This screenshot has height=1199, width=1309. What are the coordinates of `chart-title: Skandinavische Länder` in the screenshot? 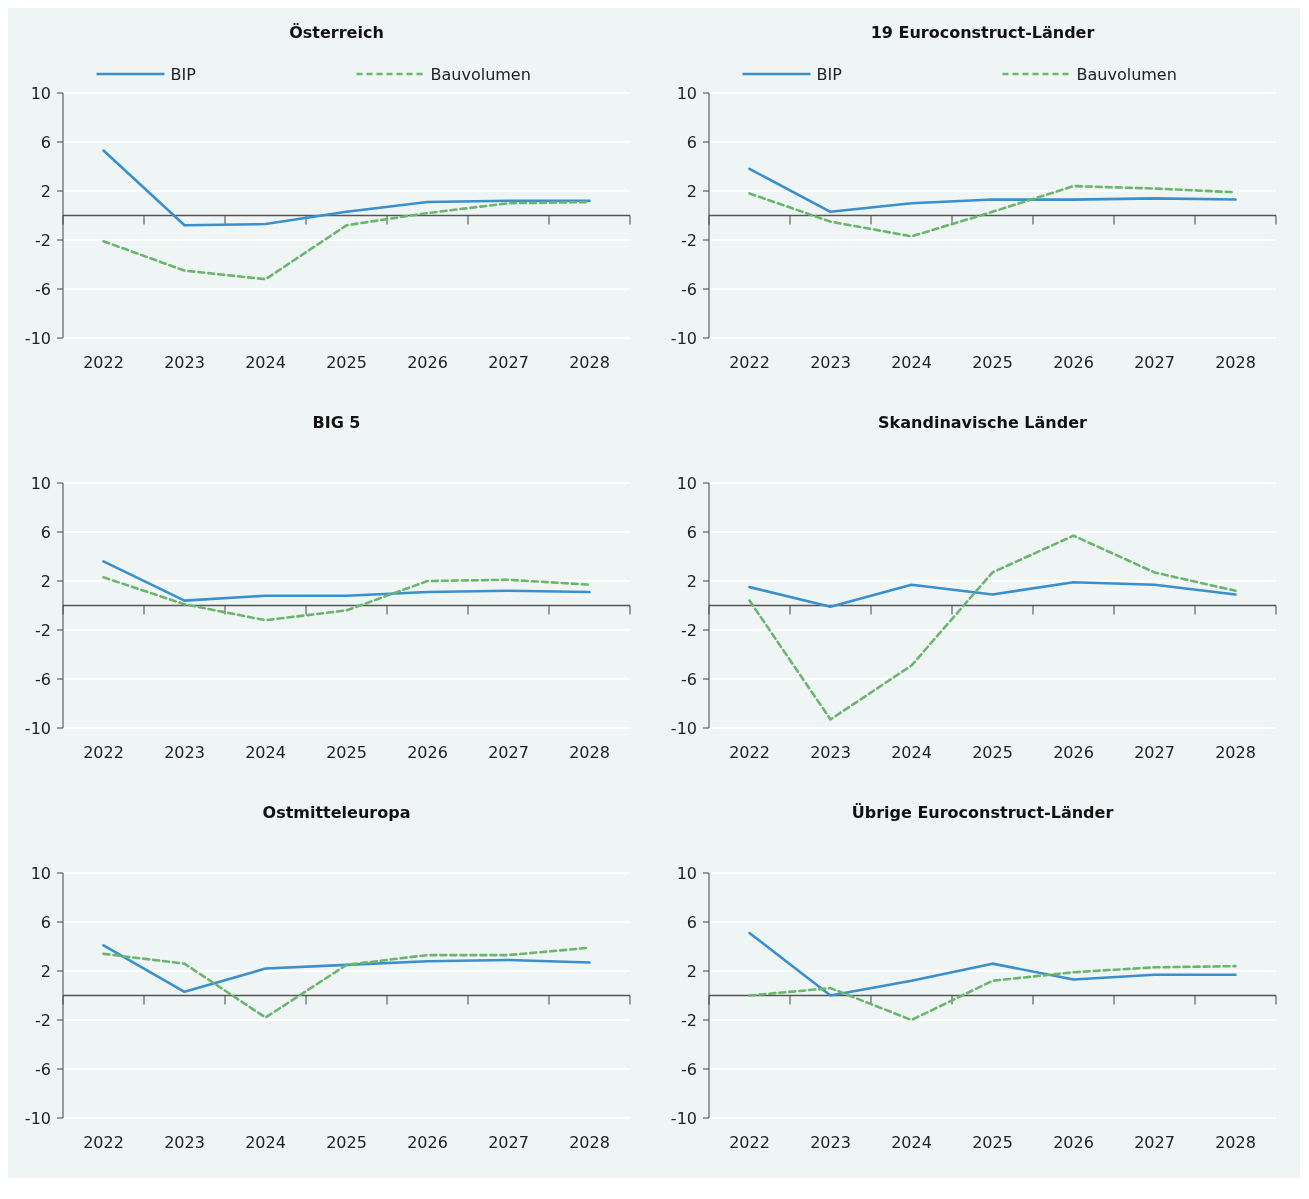 It's located at (982, 422).